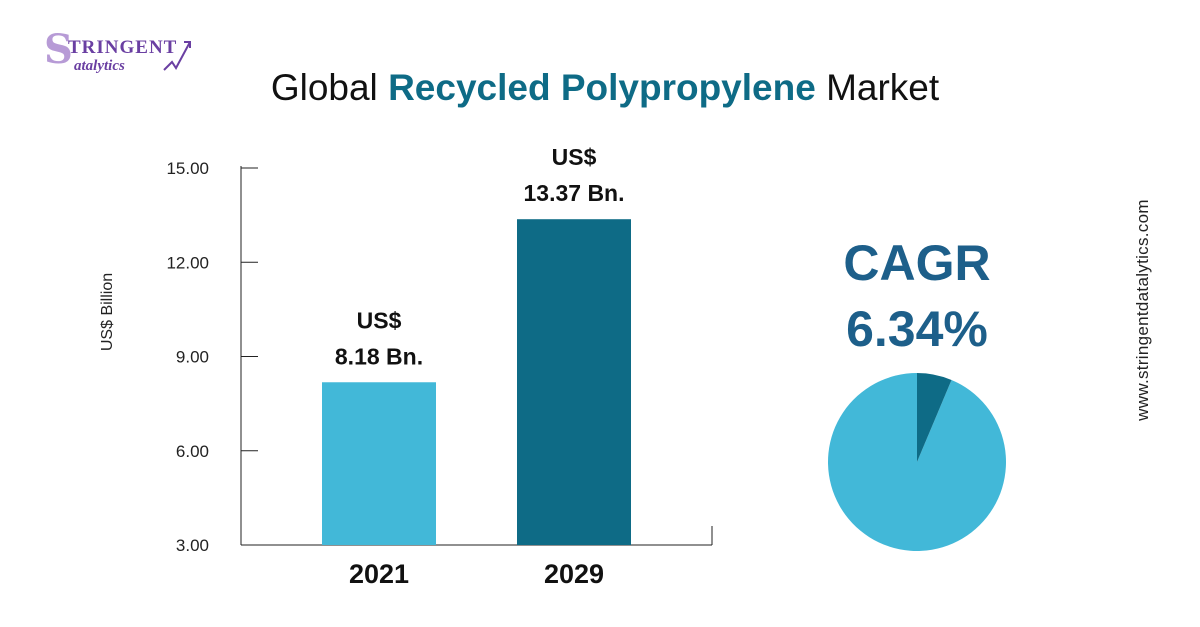 The width and height of the screenshot is (1200, 627). Describe the element at coordinates (192, 545) in the screenshot. I see `y-tick-label: 3.00` at that location.